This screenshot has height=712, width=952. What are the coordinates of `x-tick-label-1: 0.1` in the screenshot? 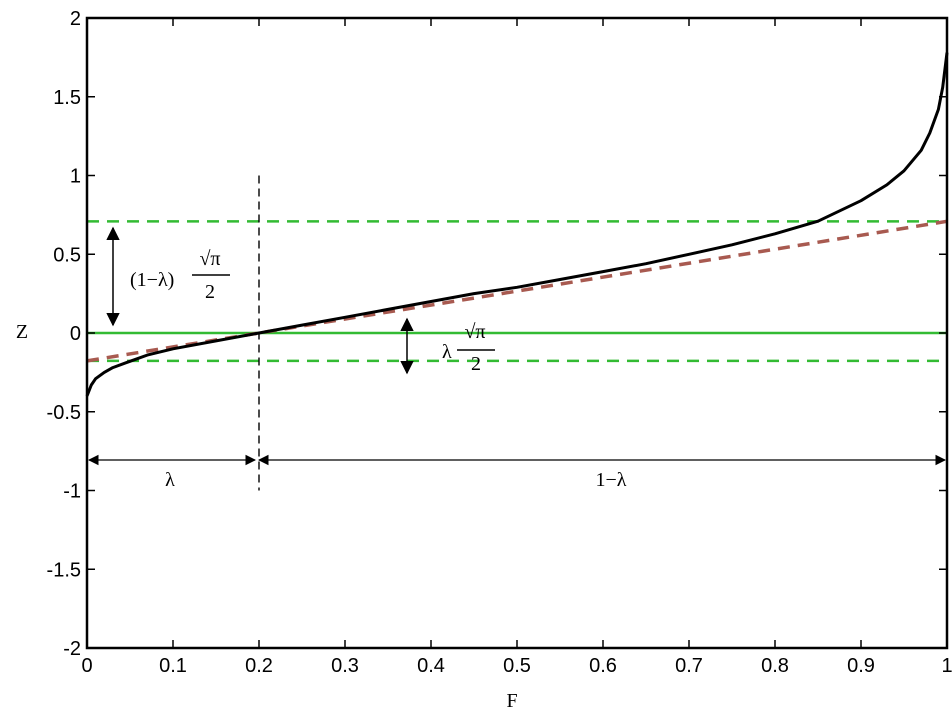 It's located at (173, 666).